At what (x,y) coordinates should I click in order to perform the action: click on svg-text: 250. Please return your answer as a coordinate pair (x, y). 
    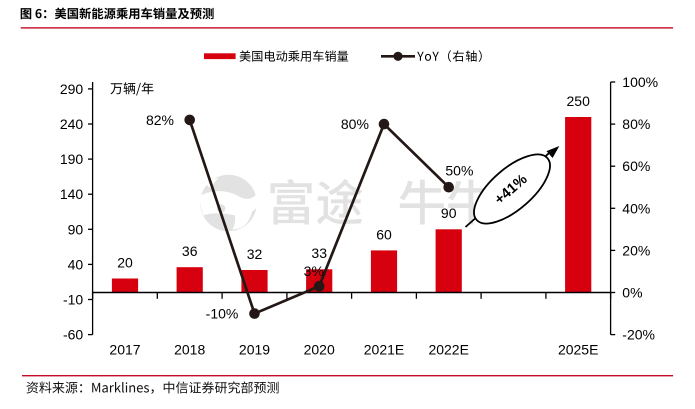
    Looking at the image, I should click on (579, 101).